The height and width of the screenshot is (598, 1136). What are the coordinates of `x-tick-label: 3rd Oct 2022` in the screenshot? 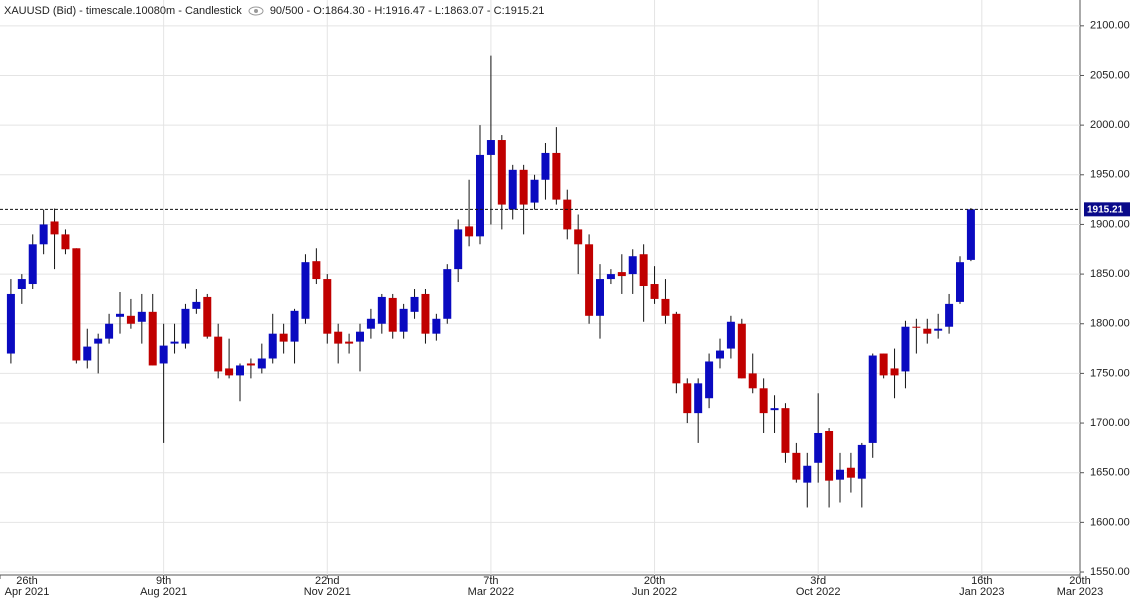 It's located at (818, 586).